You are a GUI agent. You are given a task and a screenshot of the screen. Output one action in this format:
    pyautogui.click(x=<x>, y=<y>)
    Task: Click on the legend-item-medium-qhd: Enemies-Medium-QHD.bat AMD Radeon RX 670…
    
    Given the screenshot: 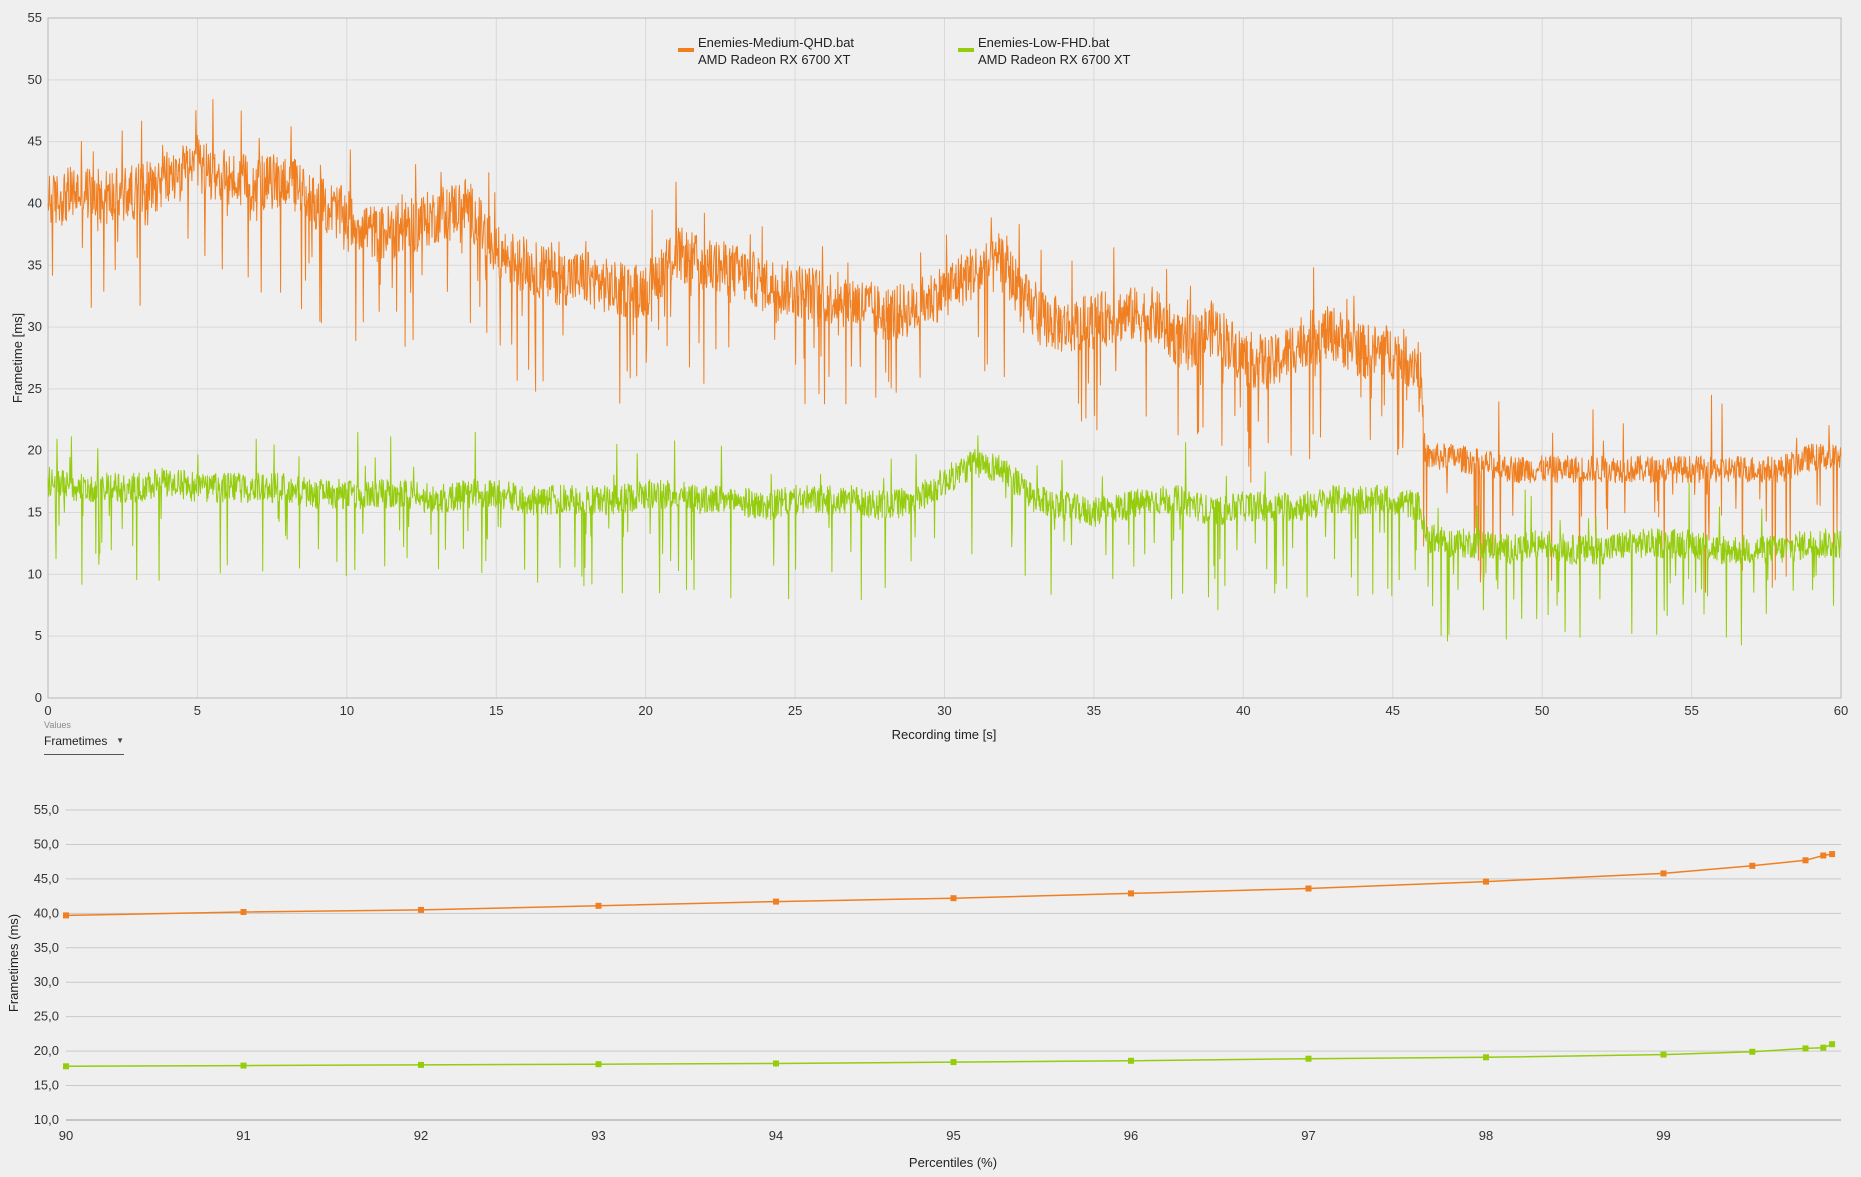 What is the action you would take?
    pyautogui.click(x=766, y=51)
    